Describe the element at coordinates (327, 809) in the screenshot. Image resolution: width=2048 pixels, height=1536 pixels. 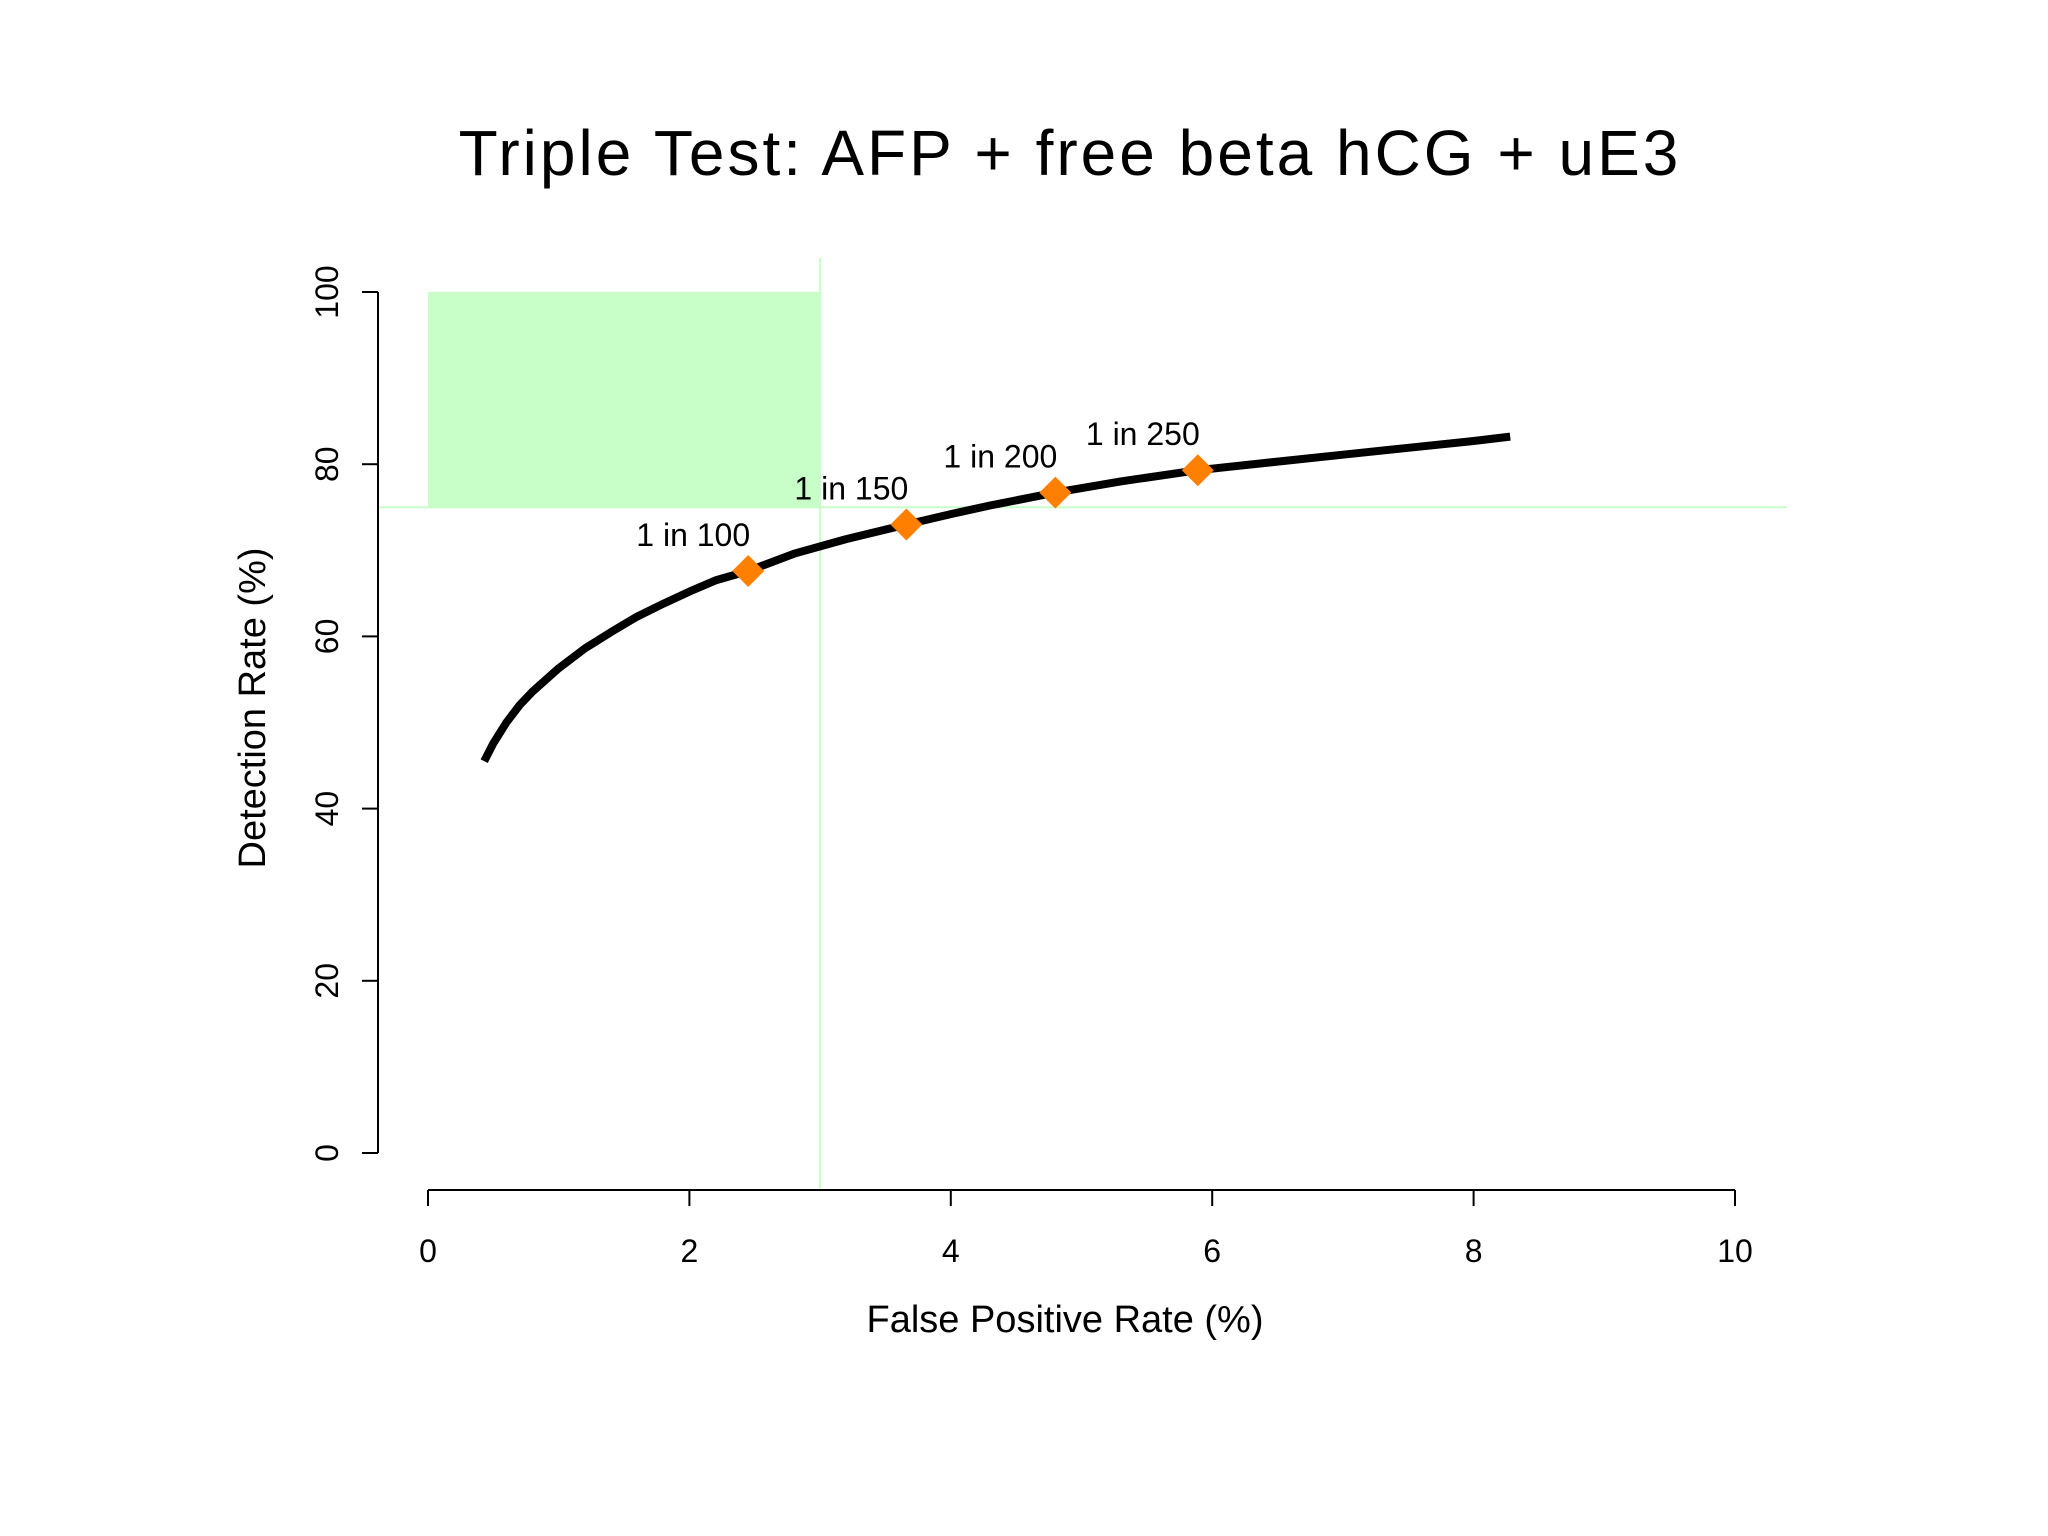
I see `y-tick-label: 40` at that location.